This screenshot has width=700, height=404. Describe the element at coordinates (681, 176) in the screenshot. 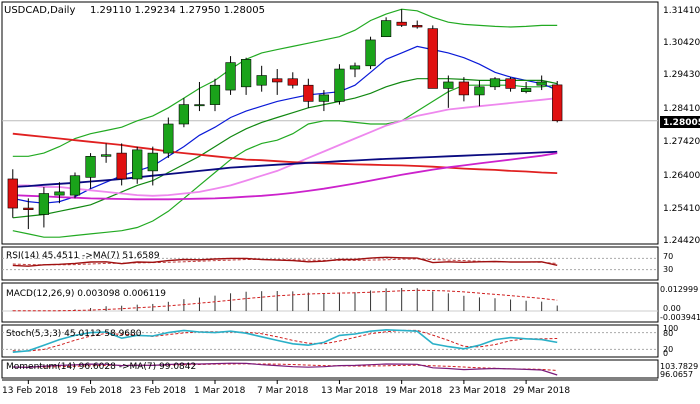

I see `price-tick: 1.26400` at that location.